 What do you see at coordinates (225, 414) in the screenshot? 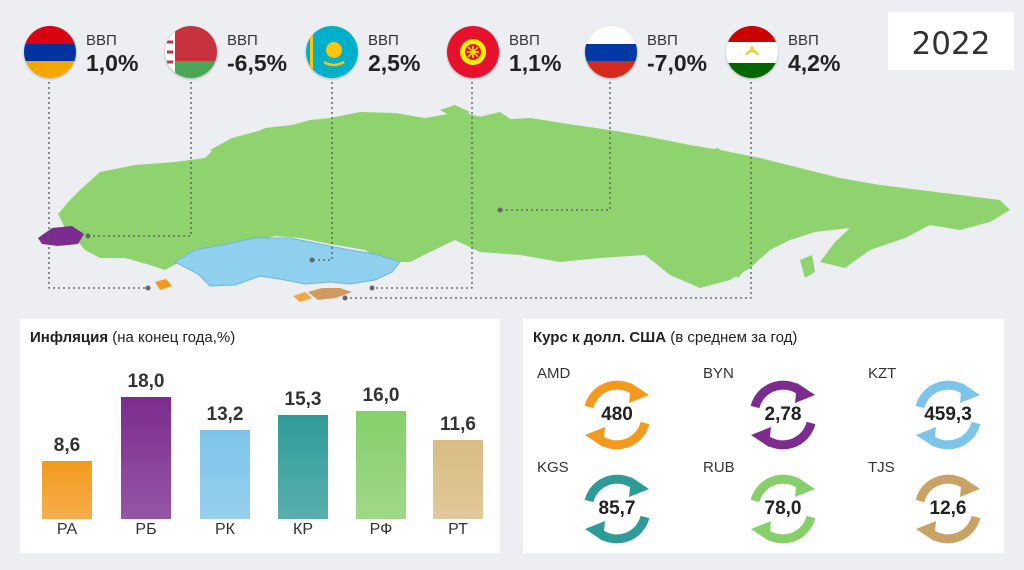
I see `bar-value-label: 13,2` at bounding box center [225, 414].